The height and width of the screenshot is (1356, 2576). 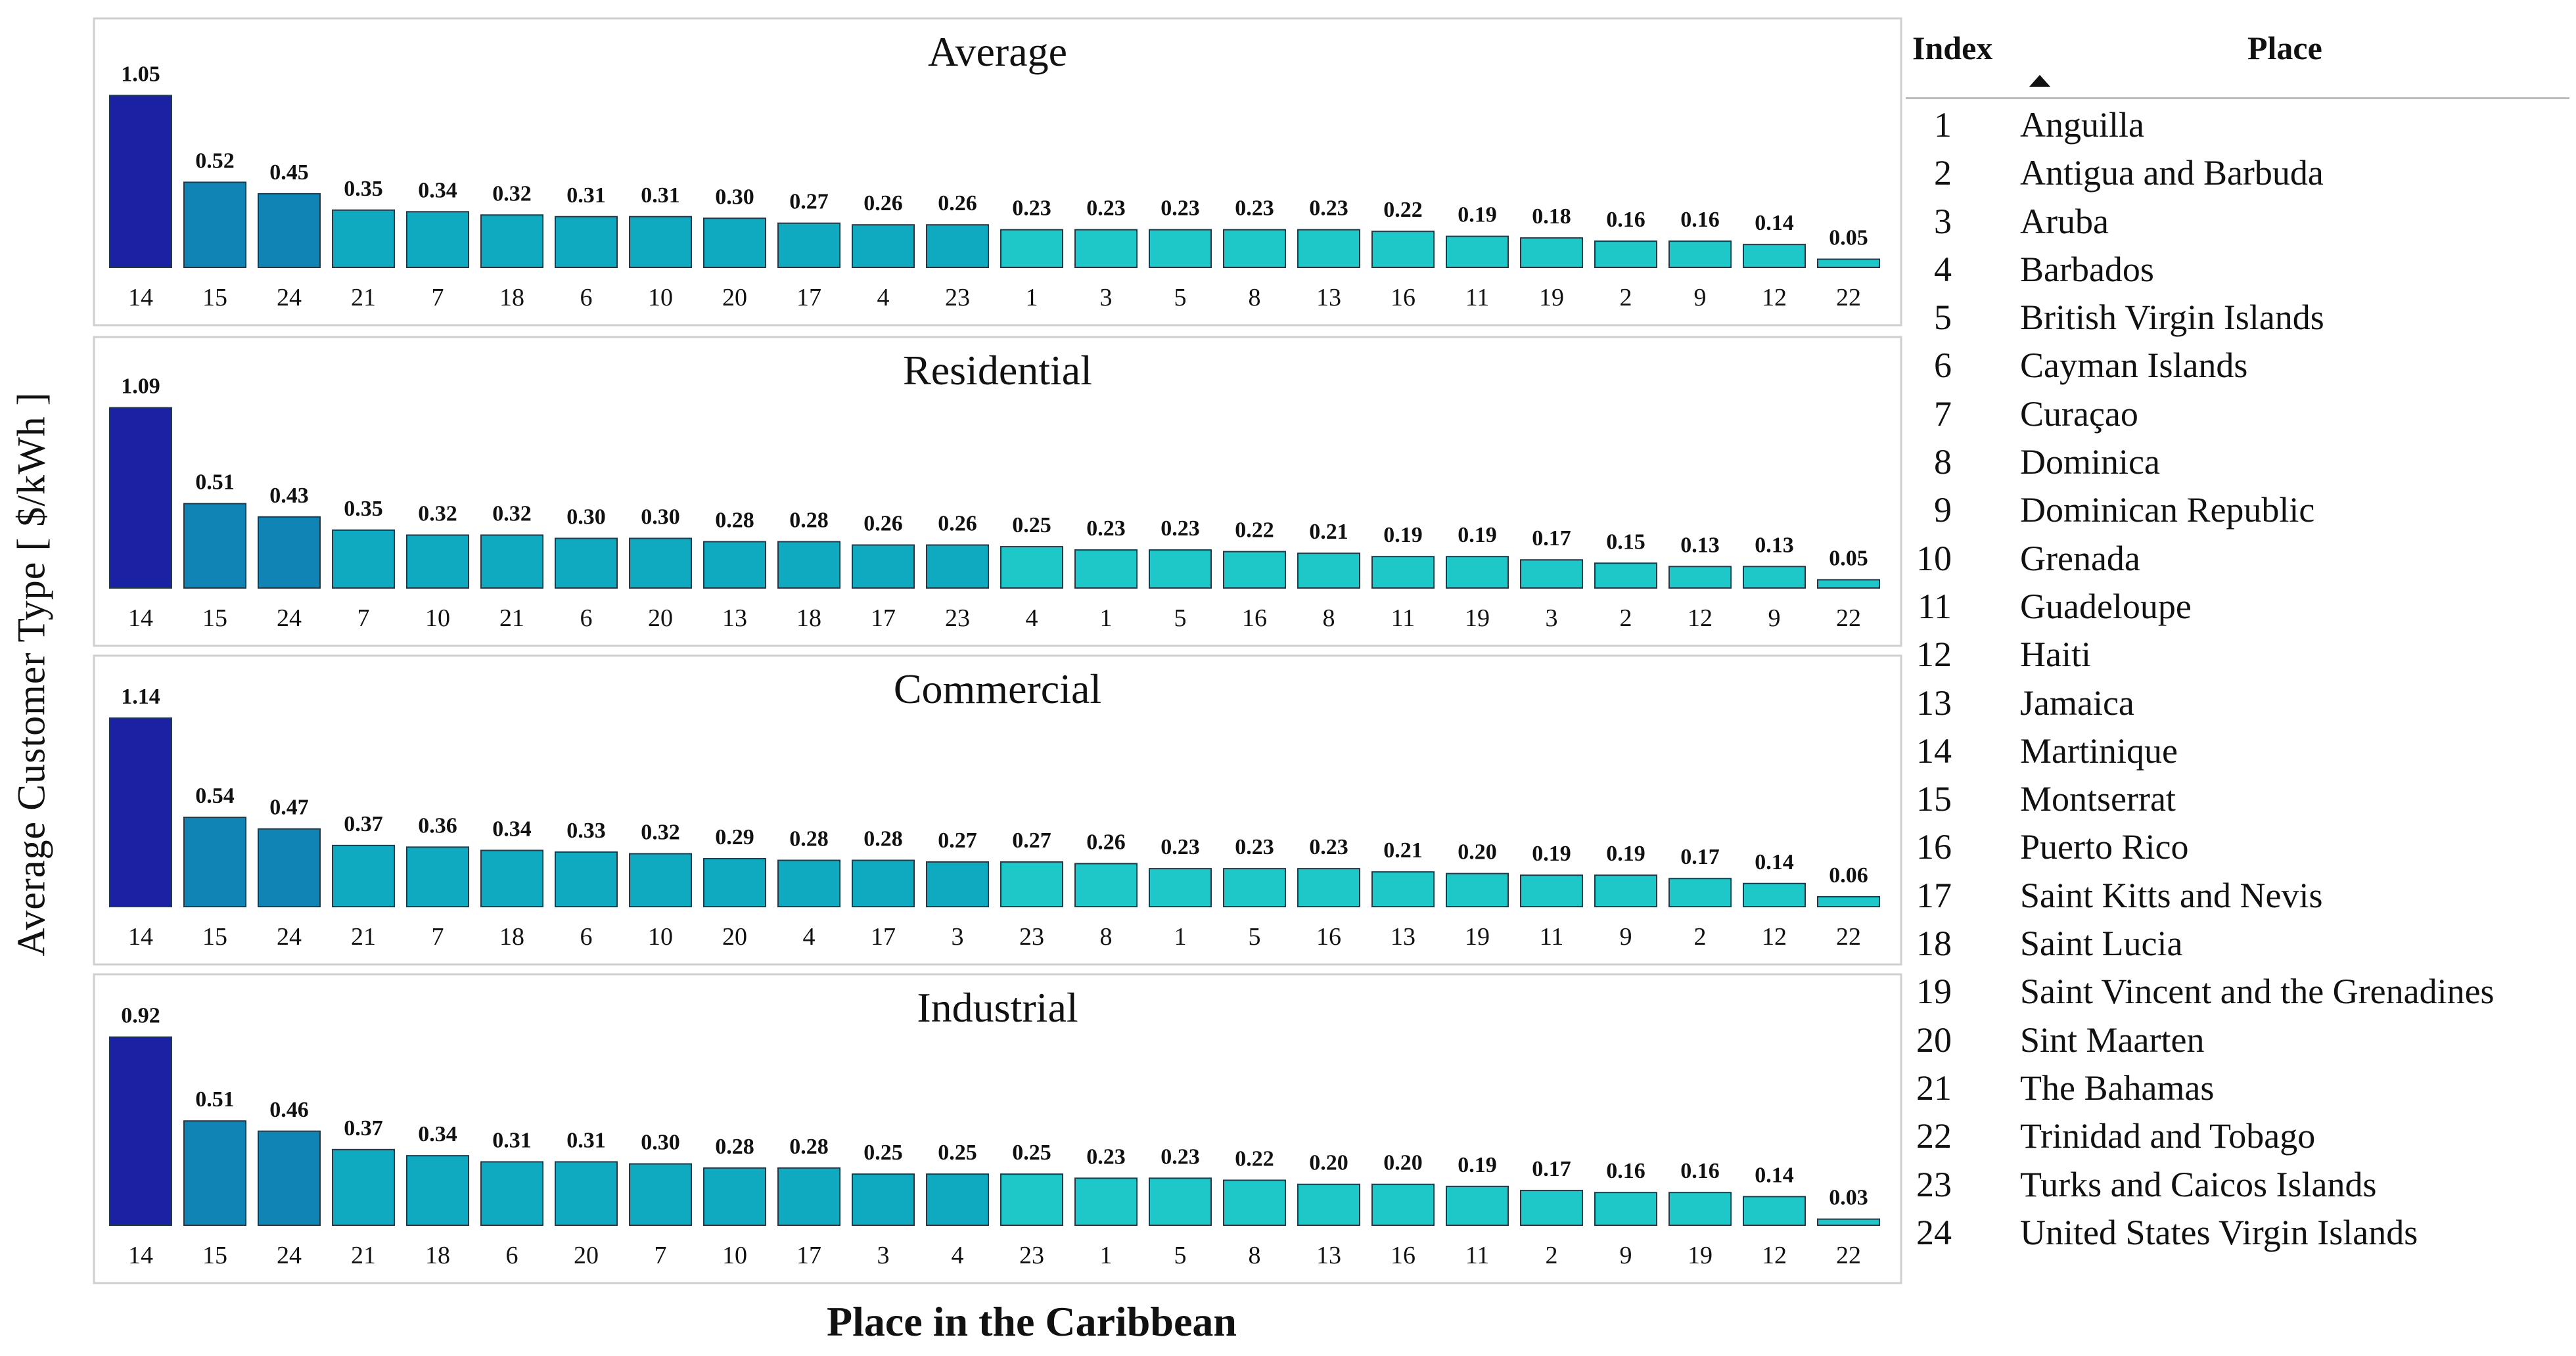 I want to click on place-column-header: Place, so click(x=2284, y=48).